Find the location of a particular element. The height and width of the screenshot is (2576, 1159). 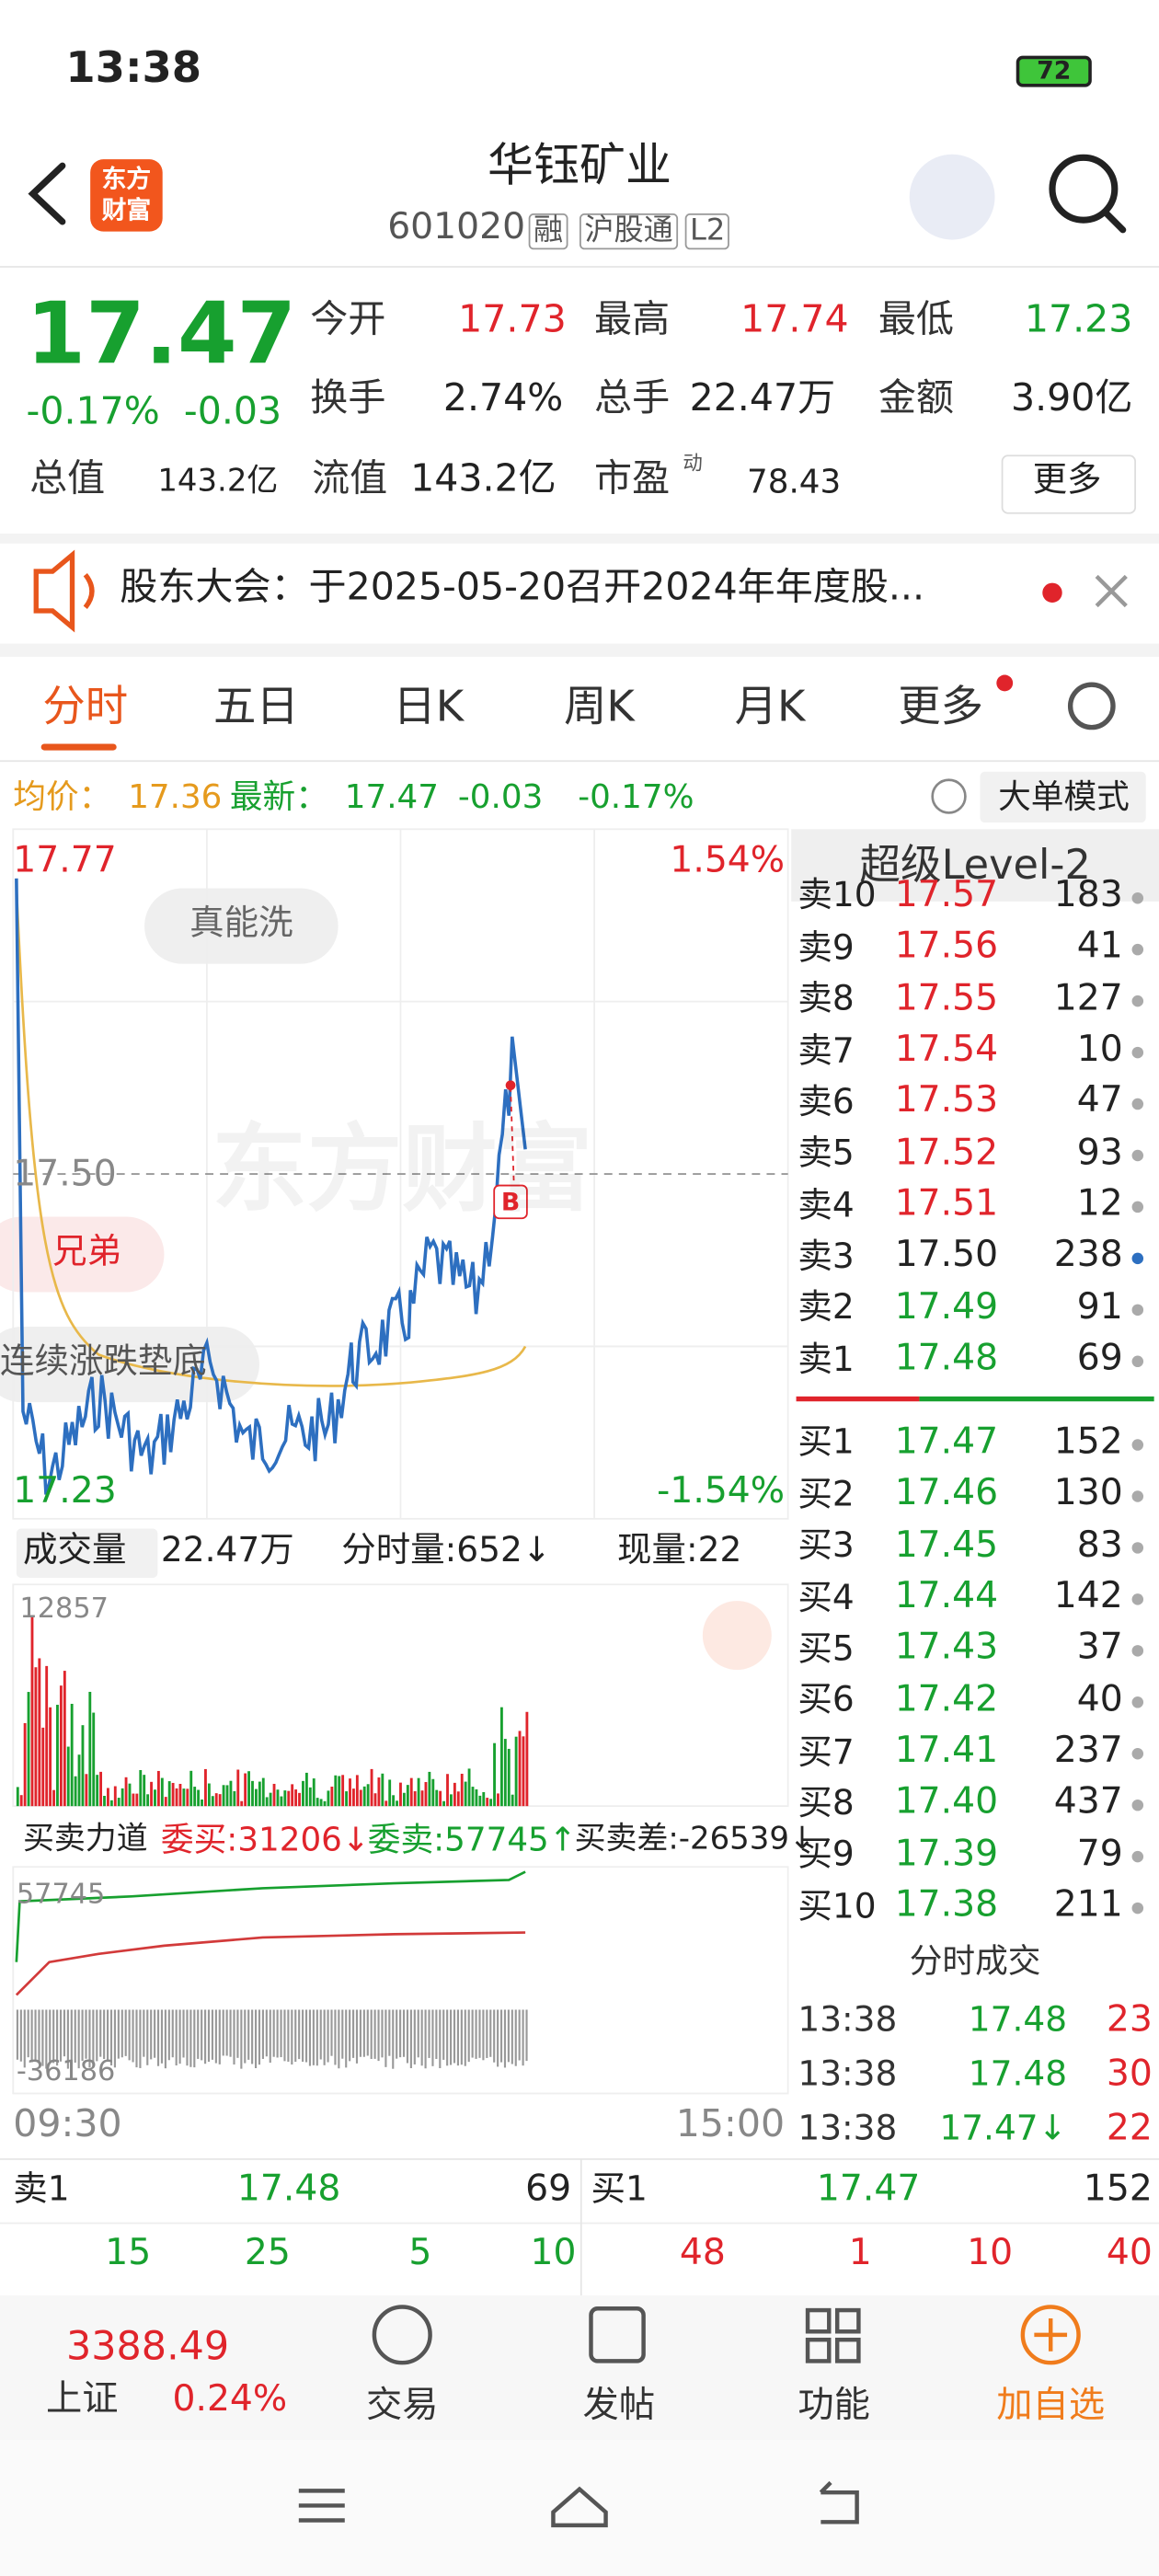

ask-price: 17.53 is located at coordinates (946, 1101).